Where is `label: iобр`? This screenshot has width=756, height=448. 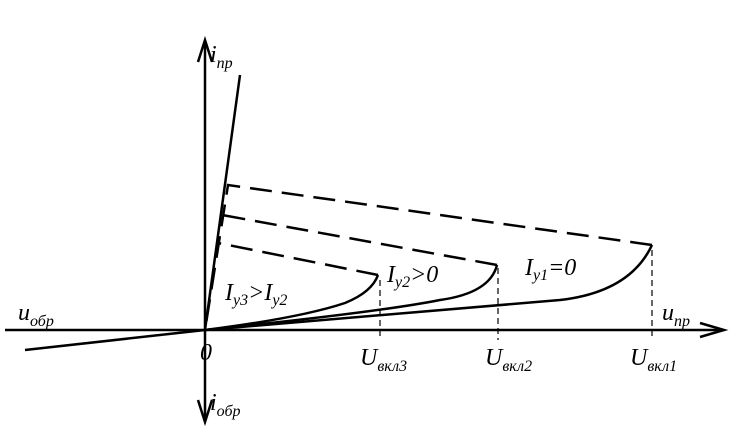 label: iобр is located at coordinates (225, 405).